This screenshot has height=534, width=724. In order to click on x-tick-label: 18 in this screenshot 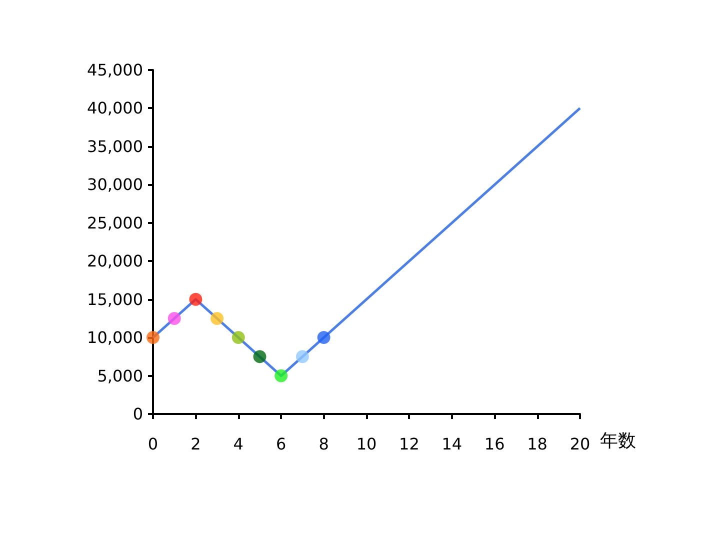, I will do `click(537, 444)`.